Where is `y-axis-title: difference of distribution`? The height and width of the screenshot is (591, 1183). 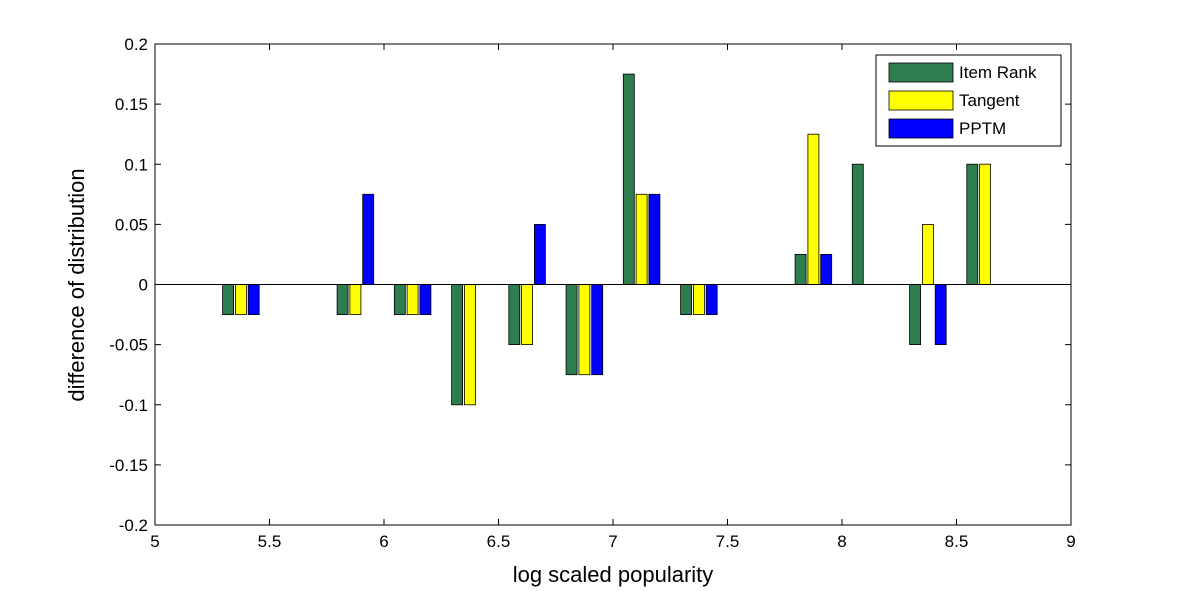 y-axis-title: difference of distribution is located at coordinates (76, 284).